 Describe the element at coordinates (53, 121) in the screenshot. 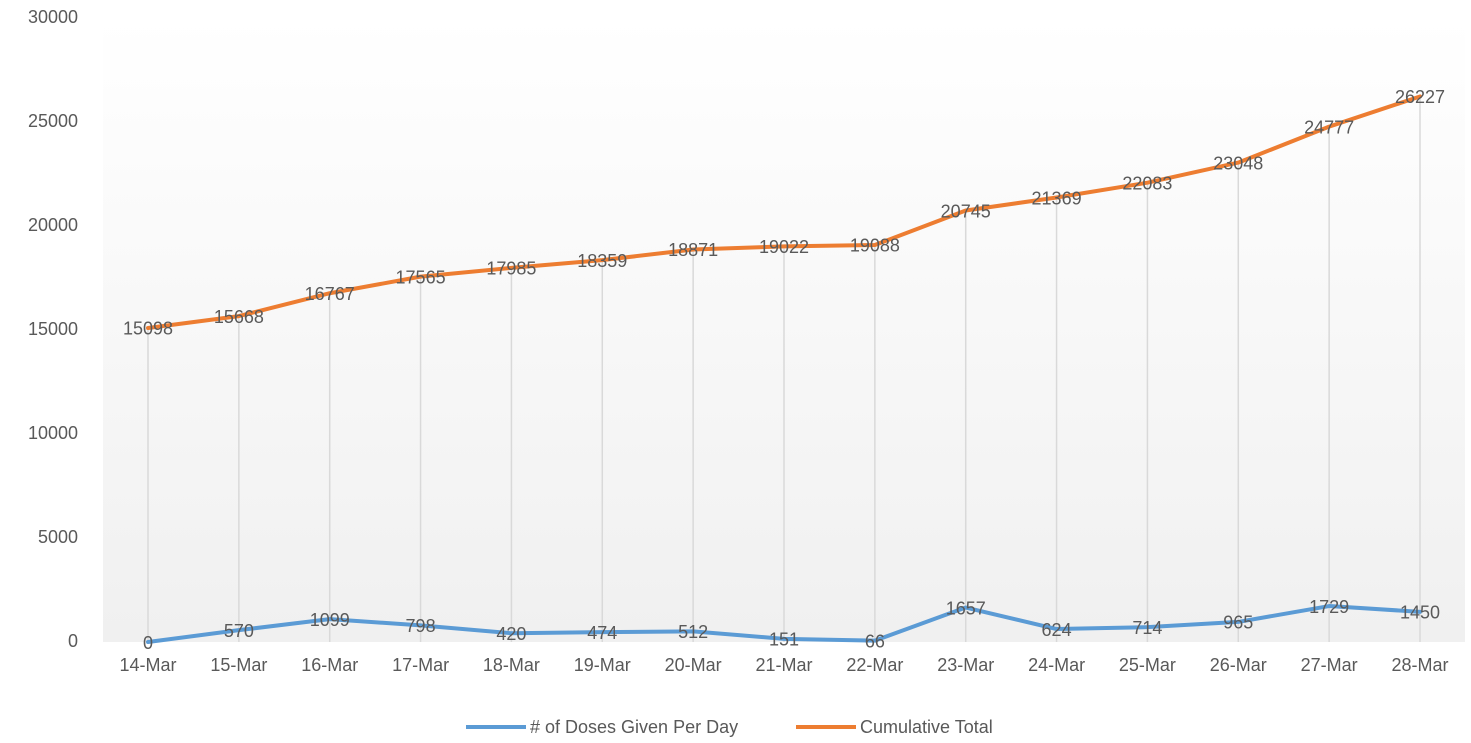

I see `y-tick-label: 25000` at that location.